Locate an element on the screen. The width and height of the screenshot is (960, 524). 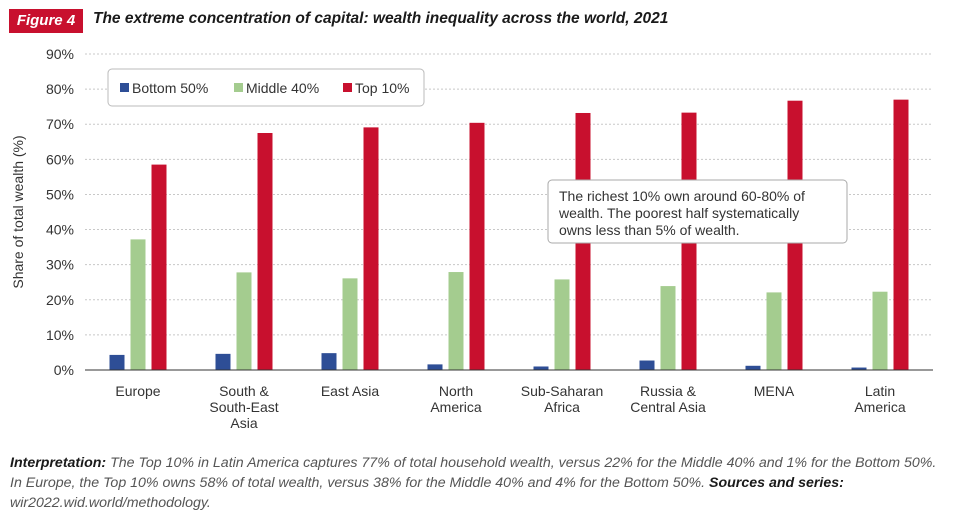
y-tick-label: 60% is located at coordinates (60, 159).